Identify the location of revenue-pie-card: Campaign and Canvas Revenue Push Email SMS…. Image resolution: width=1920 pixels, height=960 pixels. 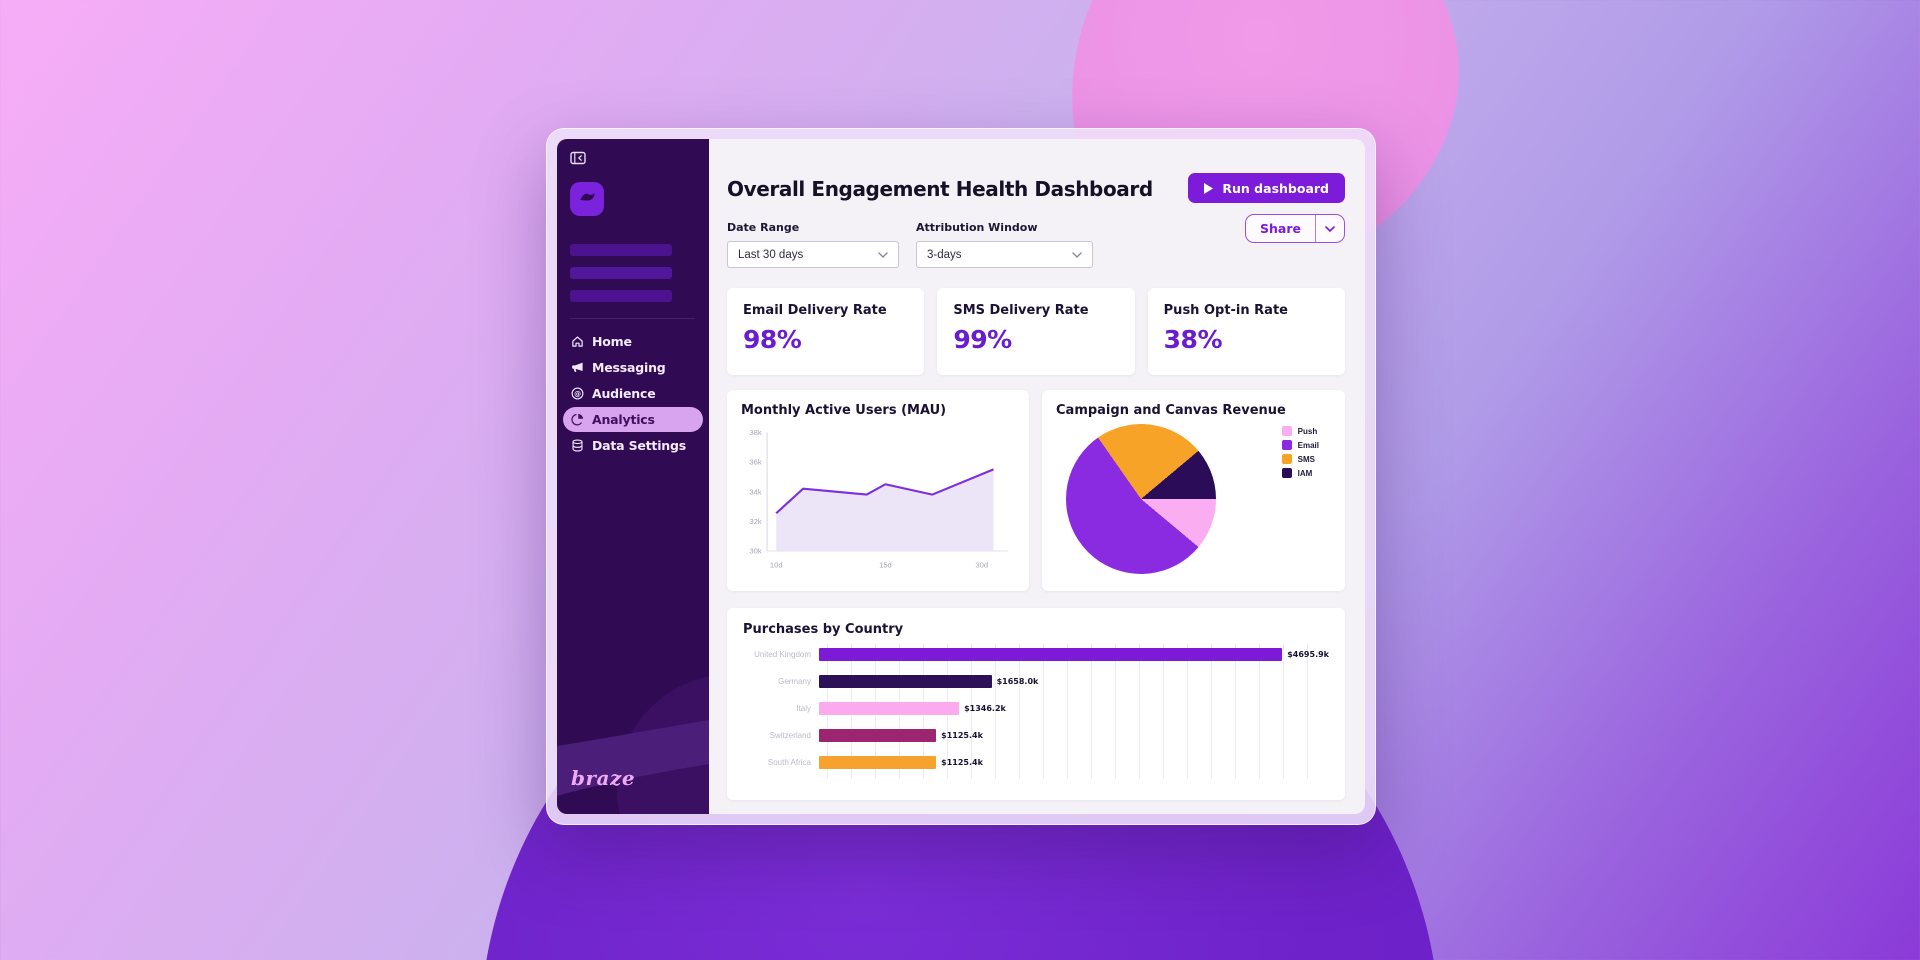
(1193, 490).